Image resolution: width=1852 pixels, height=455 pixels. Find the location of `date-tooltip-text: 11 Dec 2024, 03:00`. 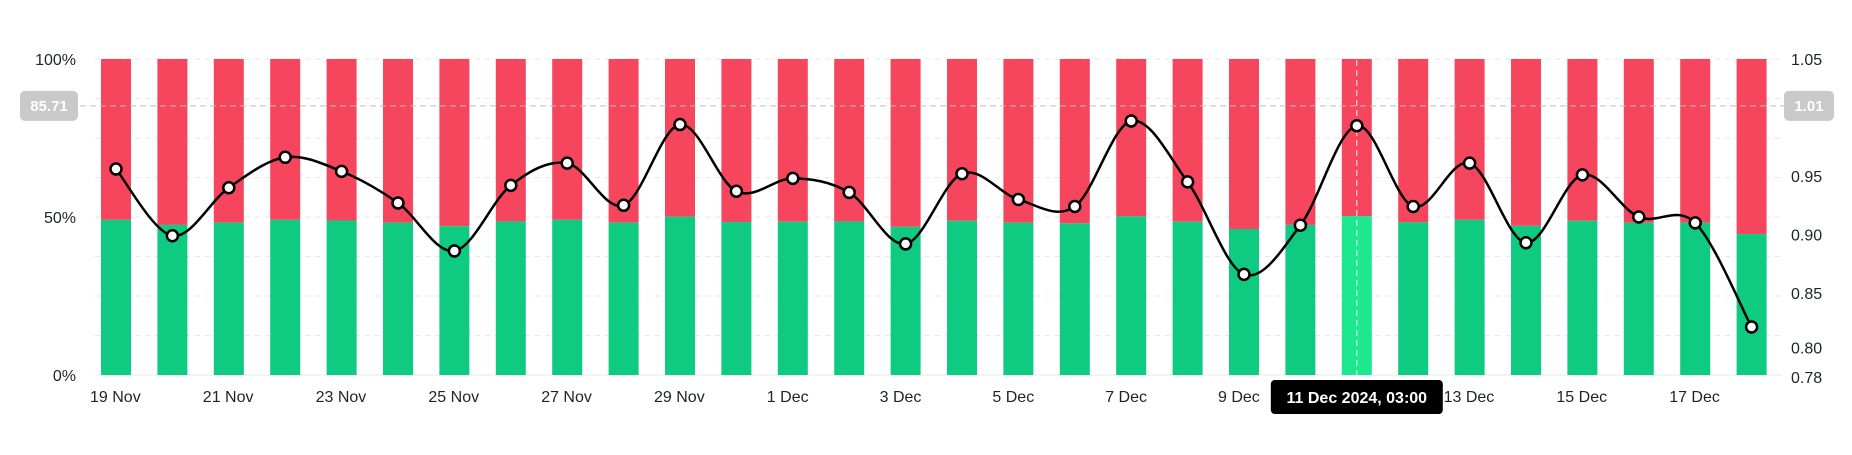

date-tooltip-text: 11 Dec 2024, 03:00 is located at coordinates (1357, 398).